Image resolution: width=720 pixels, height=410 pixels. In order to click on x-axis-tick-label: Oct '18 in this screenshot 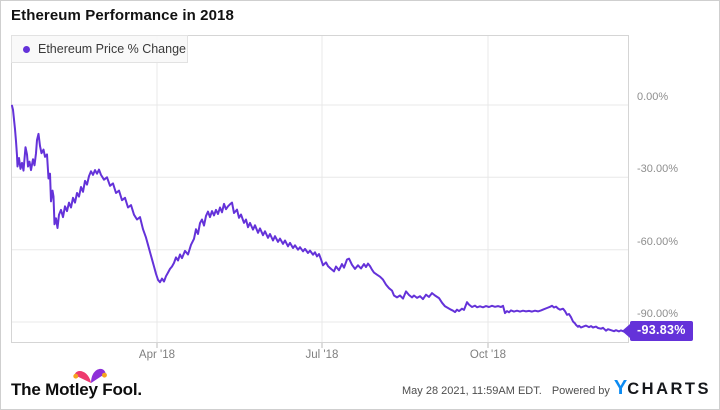, I will do `click(488, 355)`.